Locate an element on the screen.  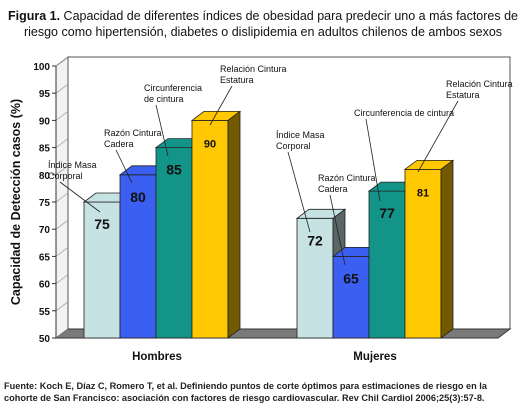
y-tick-label: 95 is located at coordinates (45, 94).